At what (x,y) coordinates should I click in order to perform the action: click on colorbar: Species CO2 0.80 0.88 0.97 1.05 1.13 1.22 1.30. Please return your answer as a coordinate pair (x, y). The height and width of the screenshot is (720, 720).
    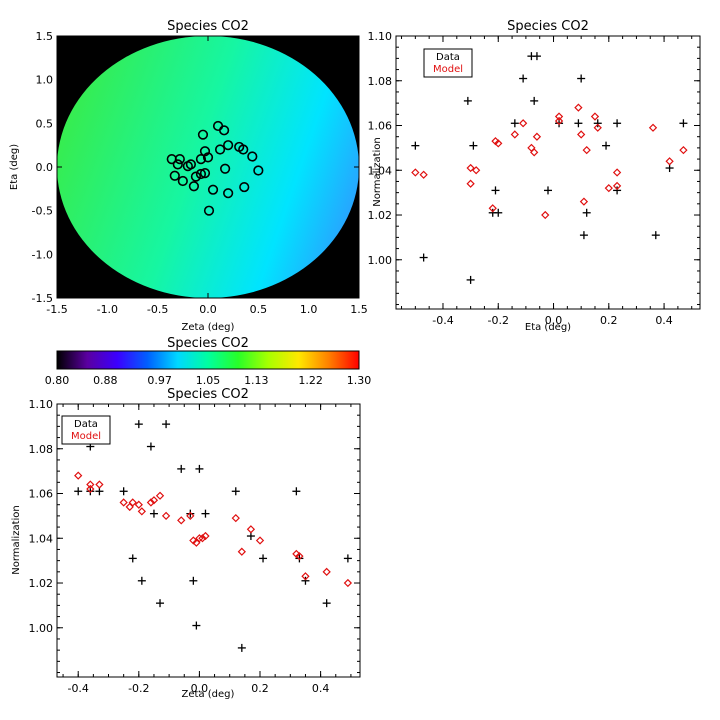
    Looking at the image, I should click on (208, 361).